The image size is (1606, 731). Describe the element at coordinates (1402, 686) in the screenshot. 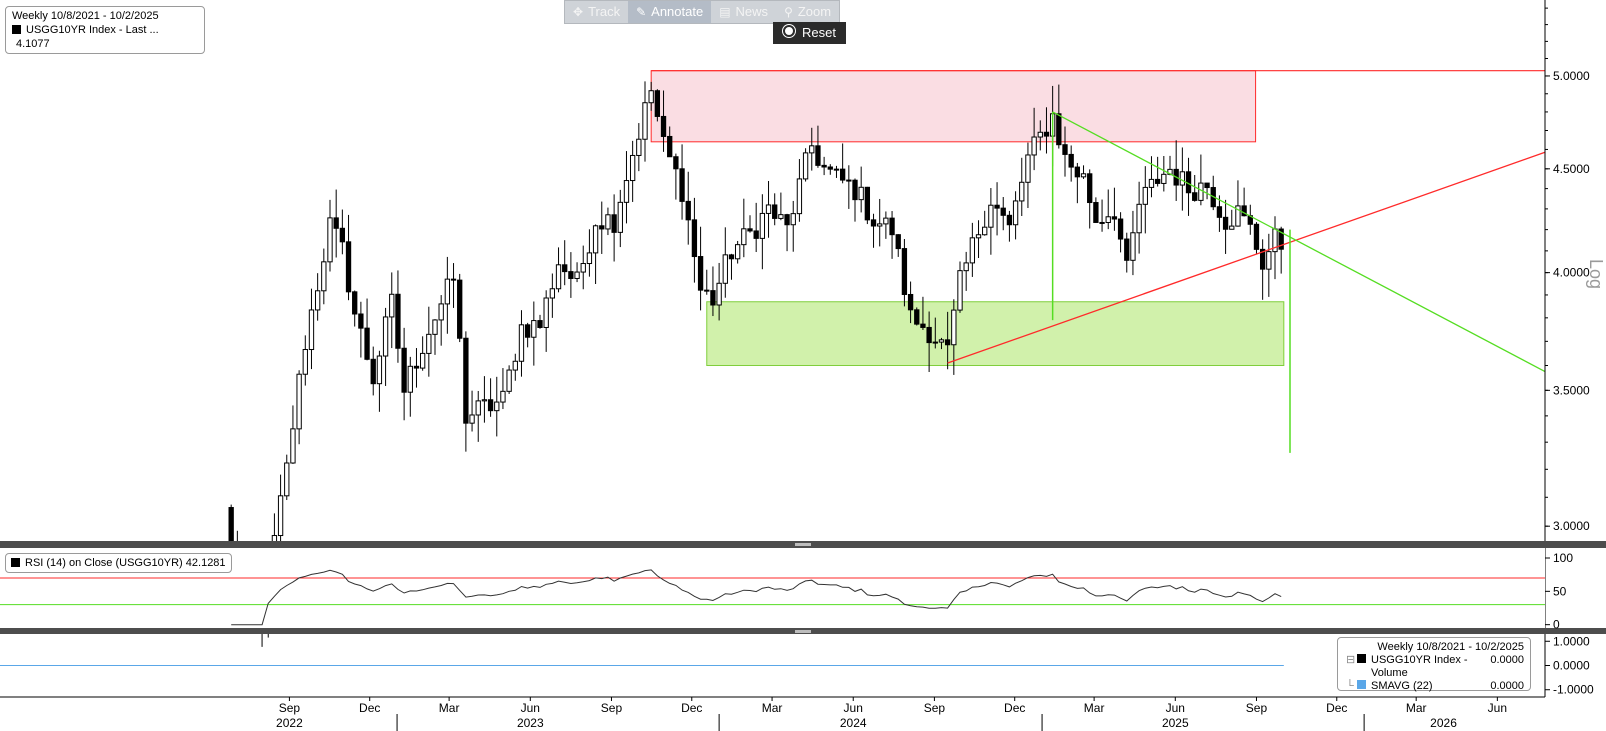

I see `sma-series-label: SMAVG (22)` at that location.